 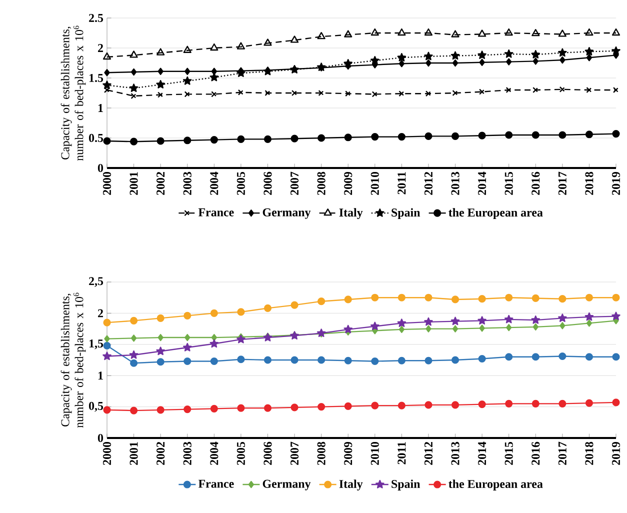 What do you see at coordinates (96, 407) in the screenshot?
I see `y-tick-label: 0,5` at bounding box center [96, 407].